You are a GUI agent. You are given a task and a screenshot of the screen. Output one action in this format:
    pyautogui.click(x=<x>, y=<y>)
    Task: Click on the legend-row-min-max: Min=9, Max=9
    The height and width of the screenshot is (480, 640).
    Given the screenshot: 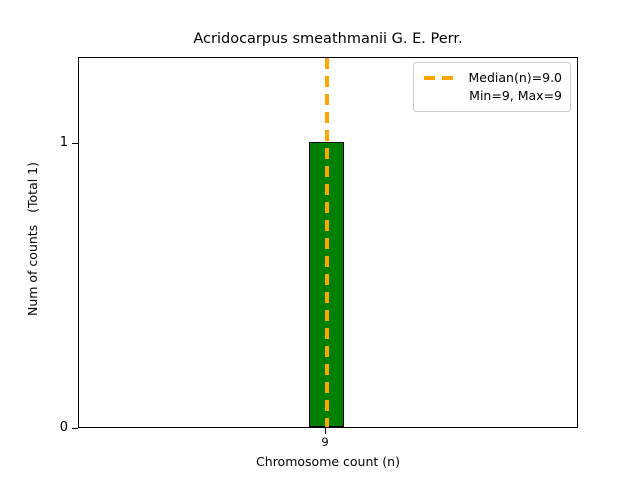 What is the action you would take?
    pyautogui.click(x=492, y=95)
    